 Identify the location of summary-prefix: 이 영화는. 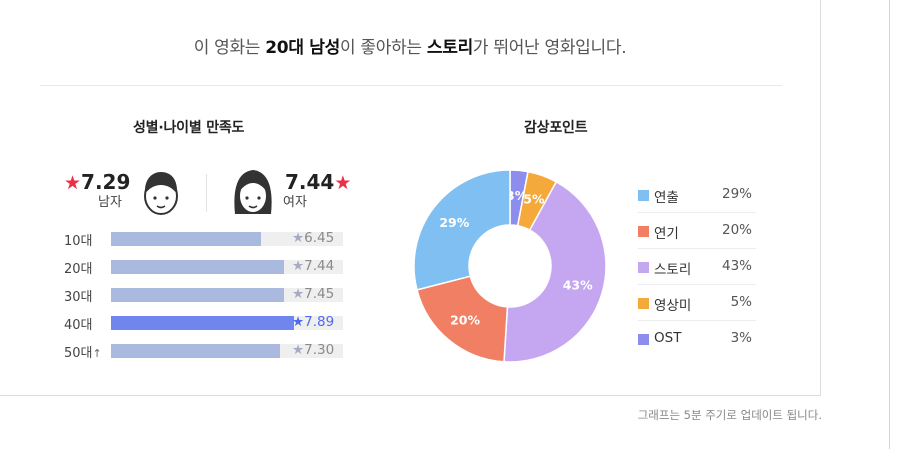
(229, 48).